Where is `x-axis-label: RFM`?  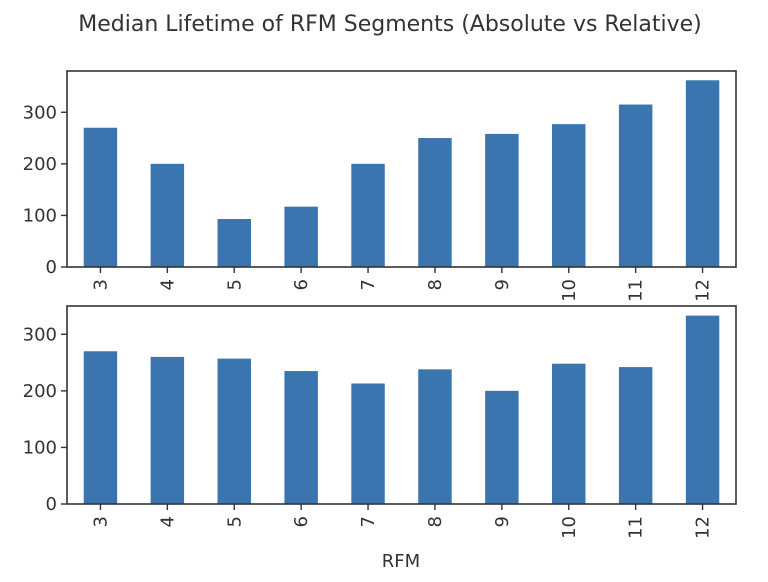 x-axis-label: RFM is located at coordinates (401, 561).